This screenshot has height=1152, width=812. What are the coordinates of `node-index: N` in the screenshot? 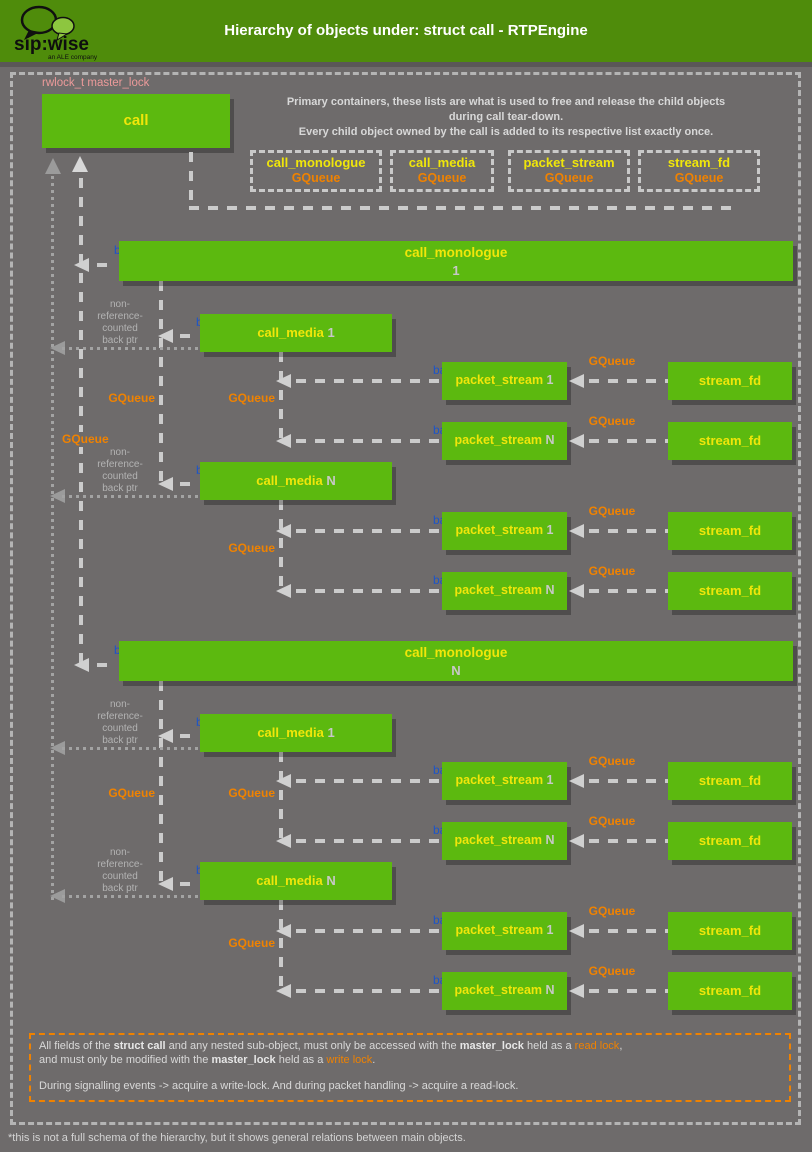 It's located at (331, 480).